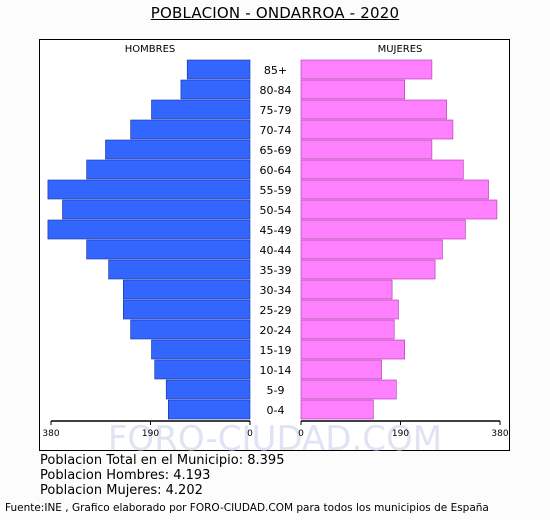 The image size is (550, 520). What do you see at coordinates (276, 90) in the screenshot?
I see `age-label-80-84: 80-84` at bounding box center [276, 90].